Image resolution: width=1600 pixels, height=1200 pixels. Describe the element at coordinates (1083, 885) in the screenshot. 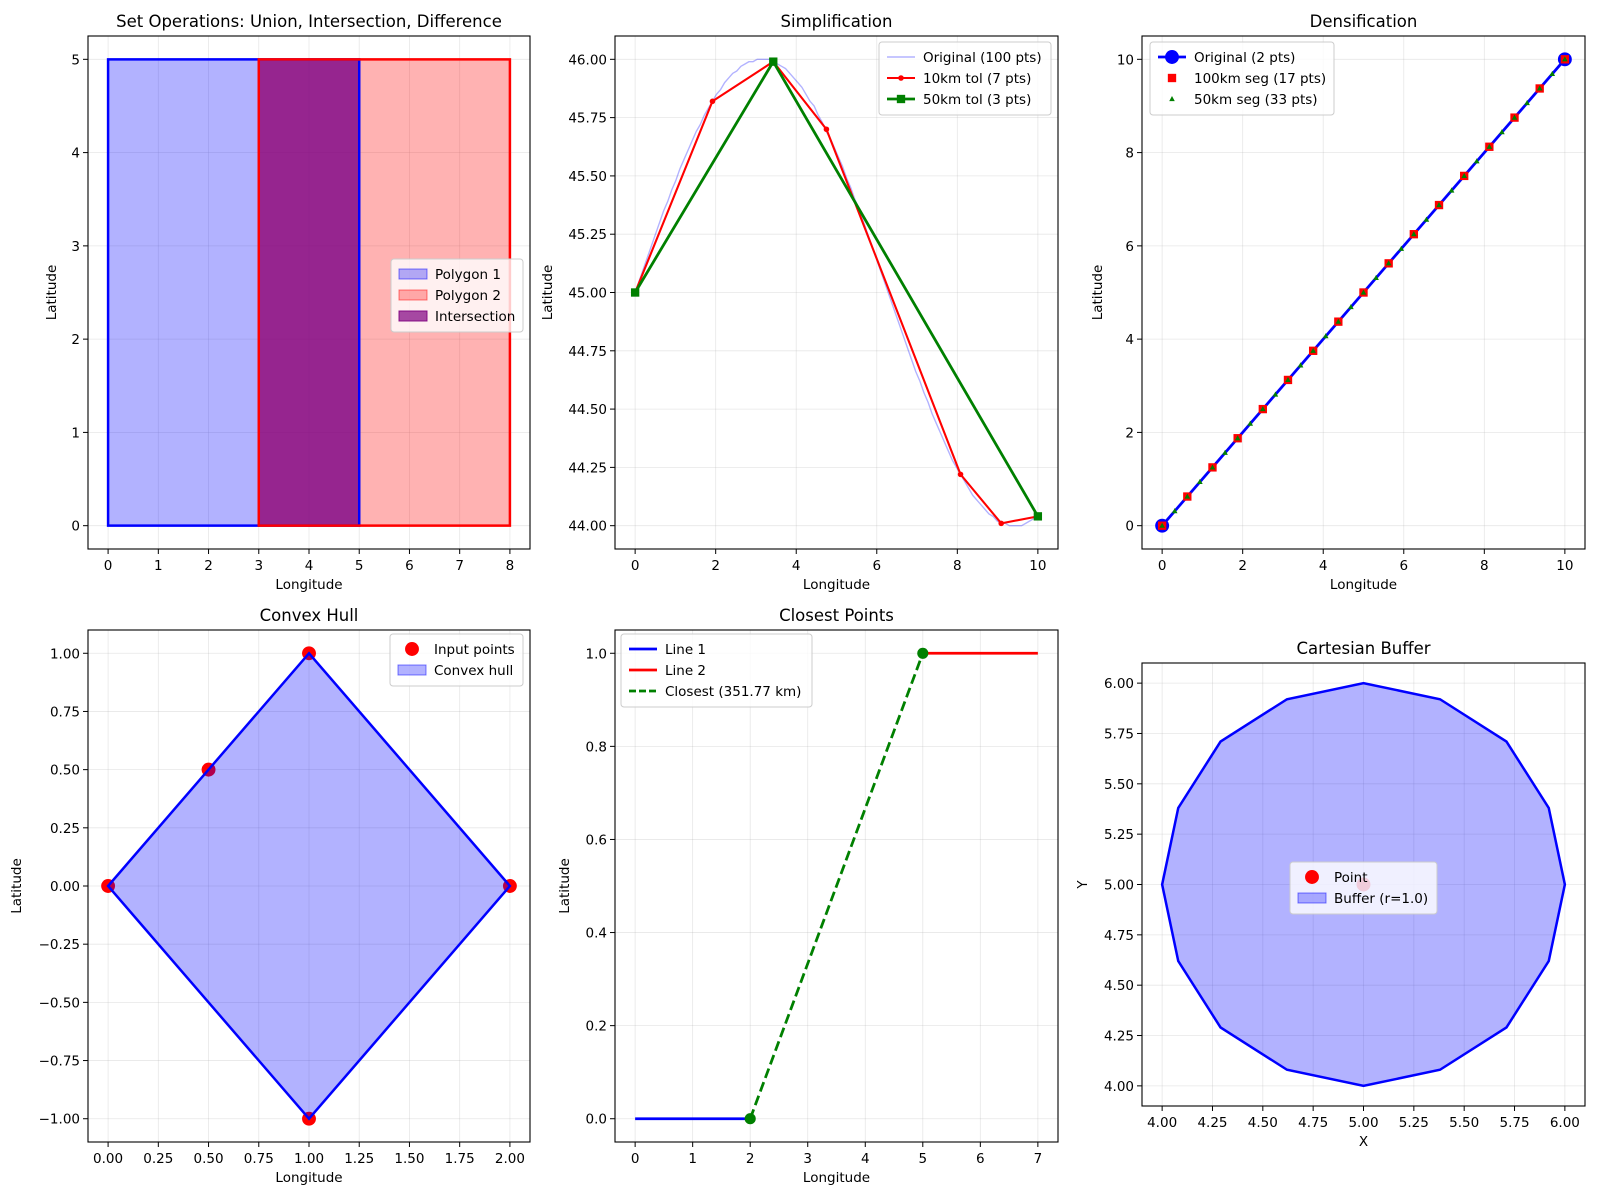

I see `y-axis-label: Y` at that location.